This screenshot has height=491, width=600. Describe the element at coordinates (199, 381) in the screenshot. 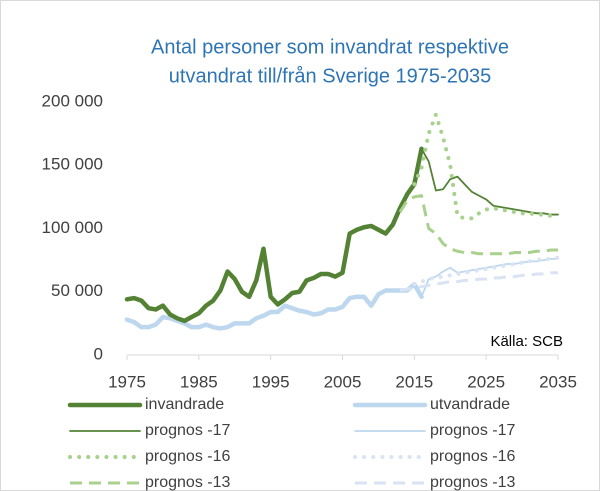

I see `x-tick-label: 1985` at that location.